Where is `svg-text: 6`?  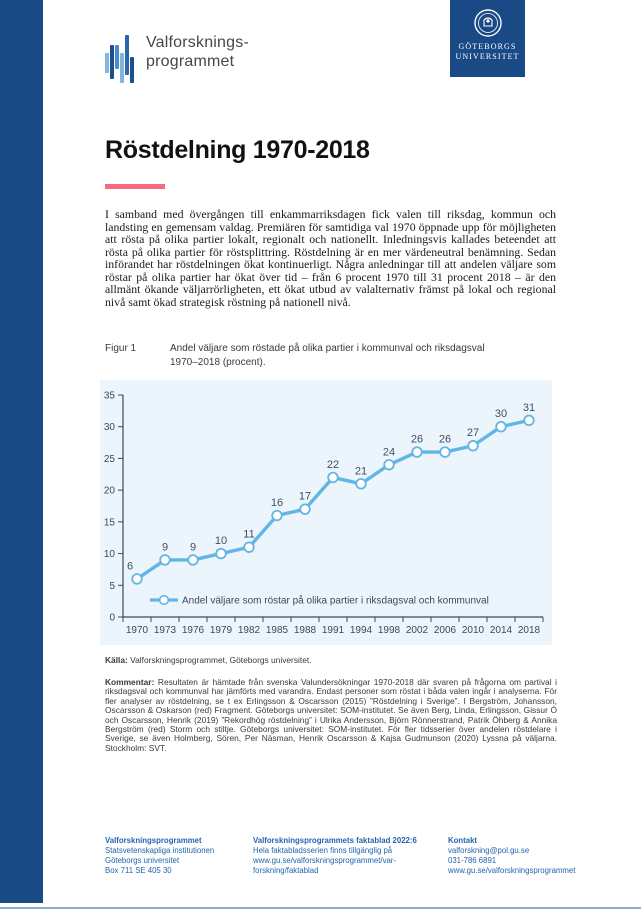 svg-text: 6 is located at coordinates (130, 566).